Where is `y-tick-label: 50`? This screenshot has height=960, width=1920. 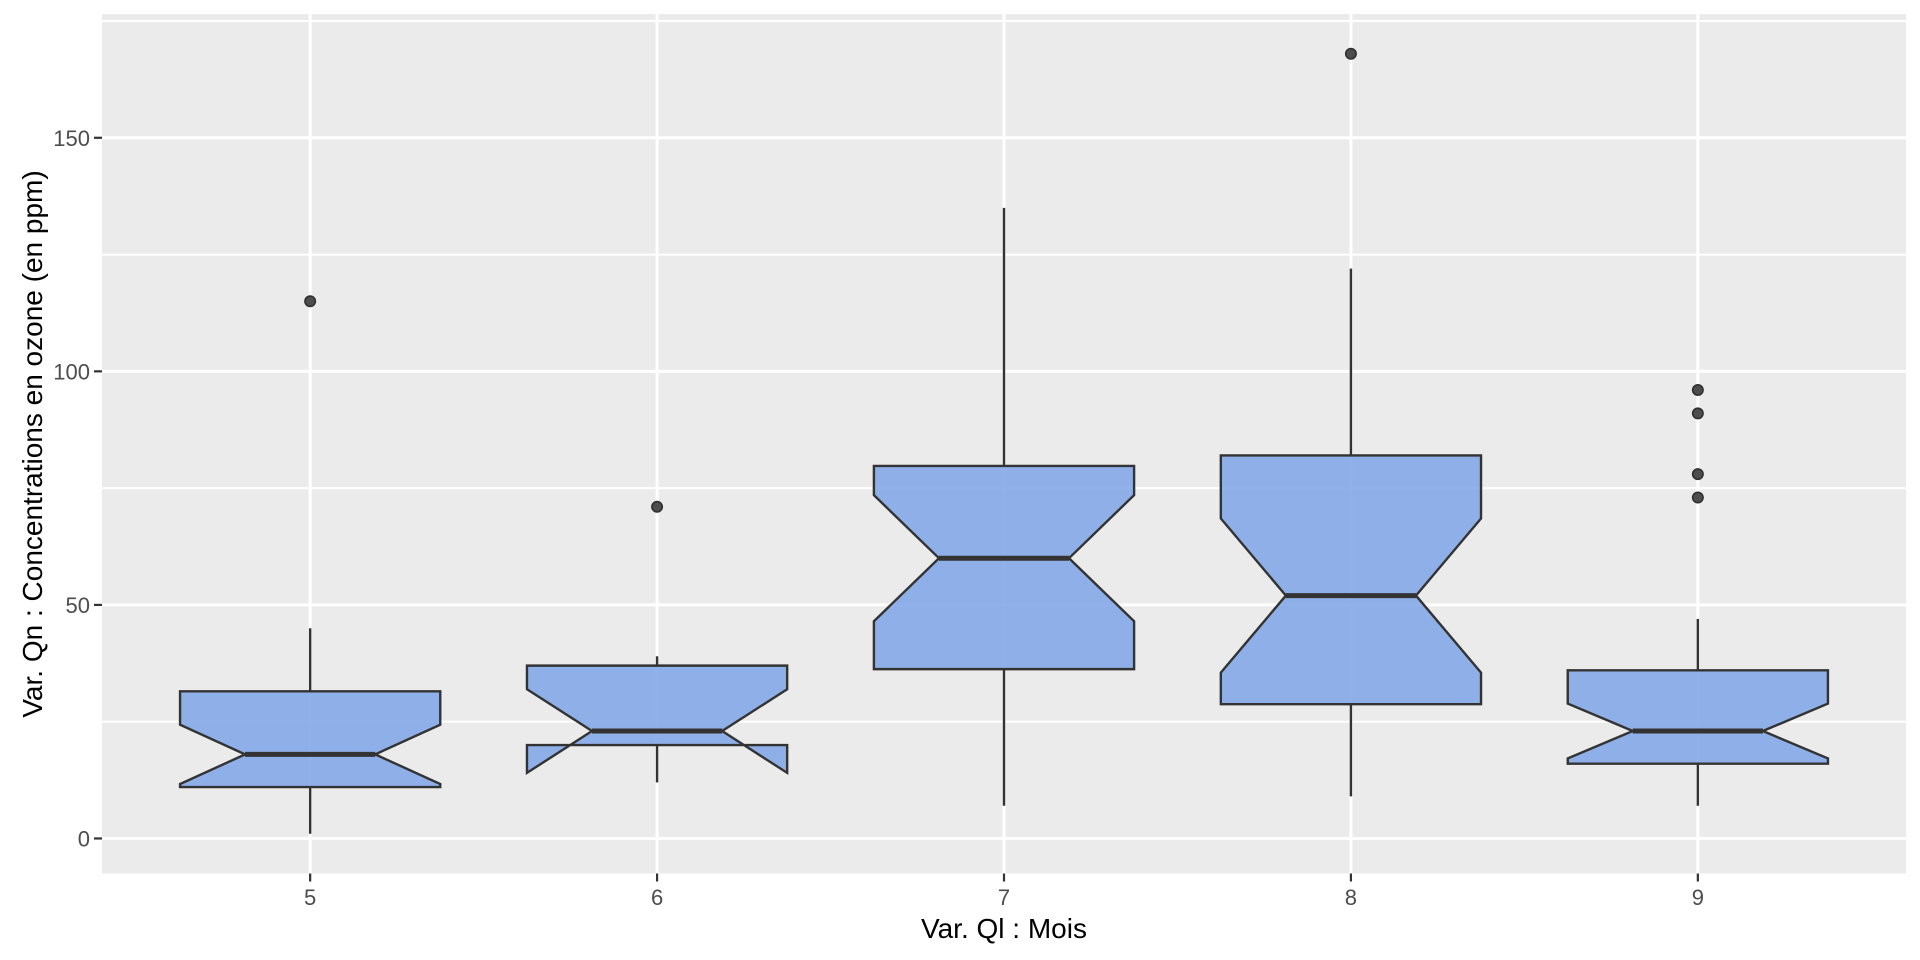
y-tick-label: 50 is located at coordinates (78, 605).